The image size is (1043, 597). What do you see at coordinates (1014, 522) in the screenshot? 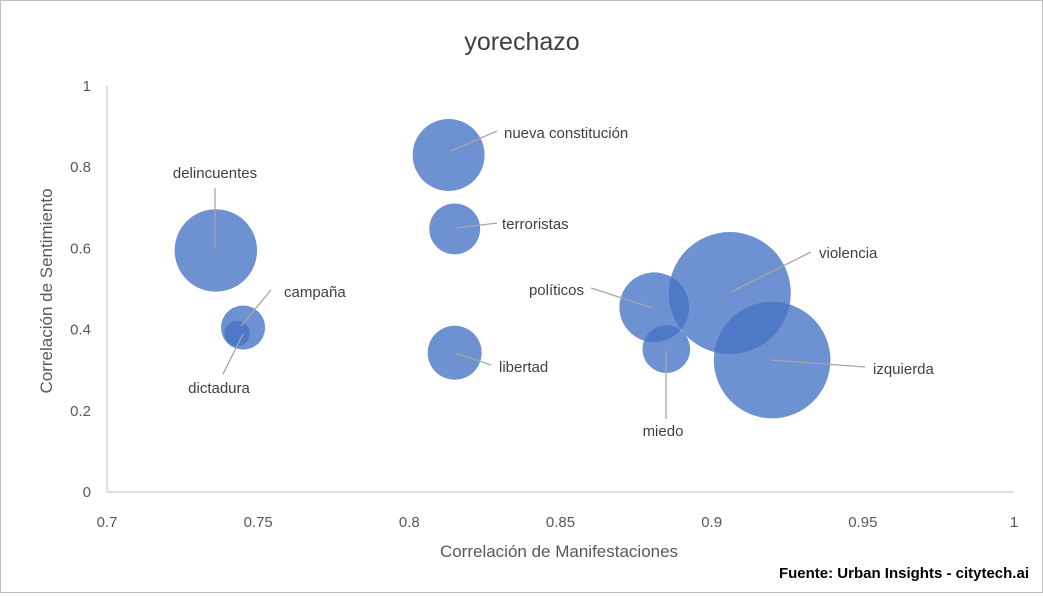
I see `x-tick-label: 1` at bounding box center [1014, 522].